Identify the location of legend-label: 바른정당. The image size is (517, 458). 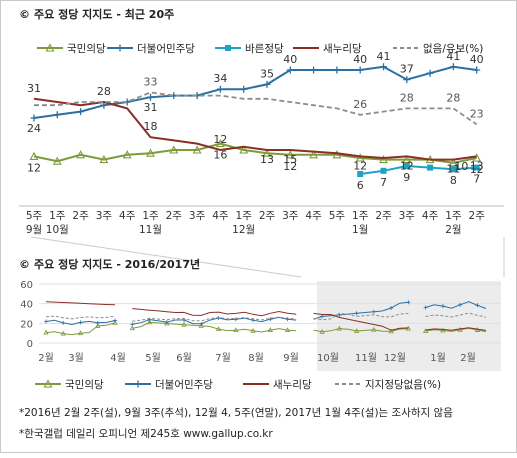
(264, 49).